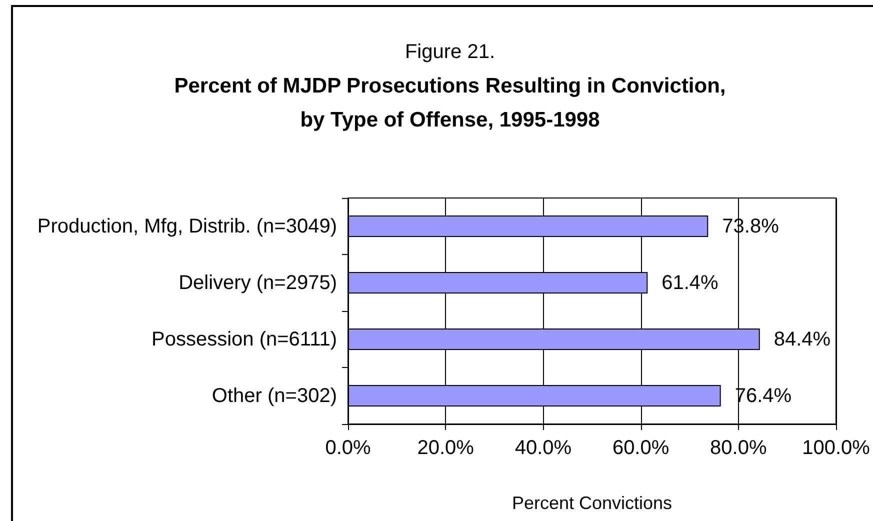 The image size is (873, 521). I want to click on x-axis-title: Percent Convictions, so click(592, 503).